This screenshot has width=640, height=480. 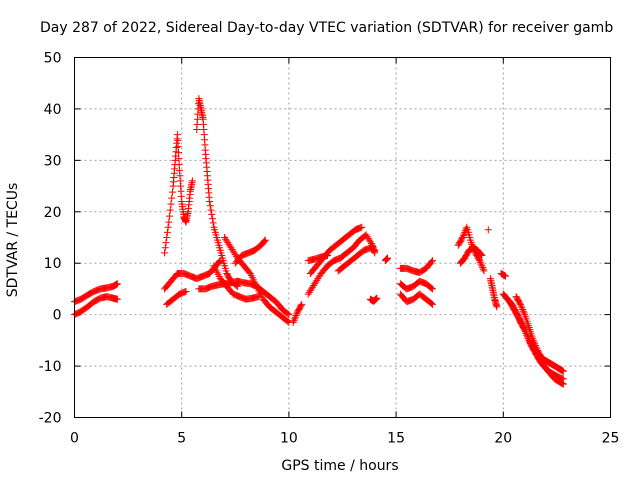 What do you see at coordinates (53, 110) in the screenshot?
I see `y-tick-label: 40` at bounding box center [53, 110].